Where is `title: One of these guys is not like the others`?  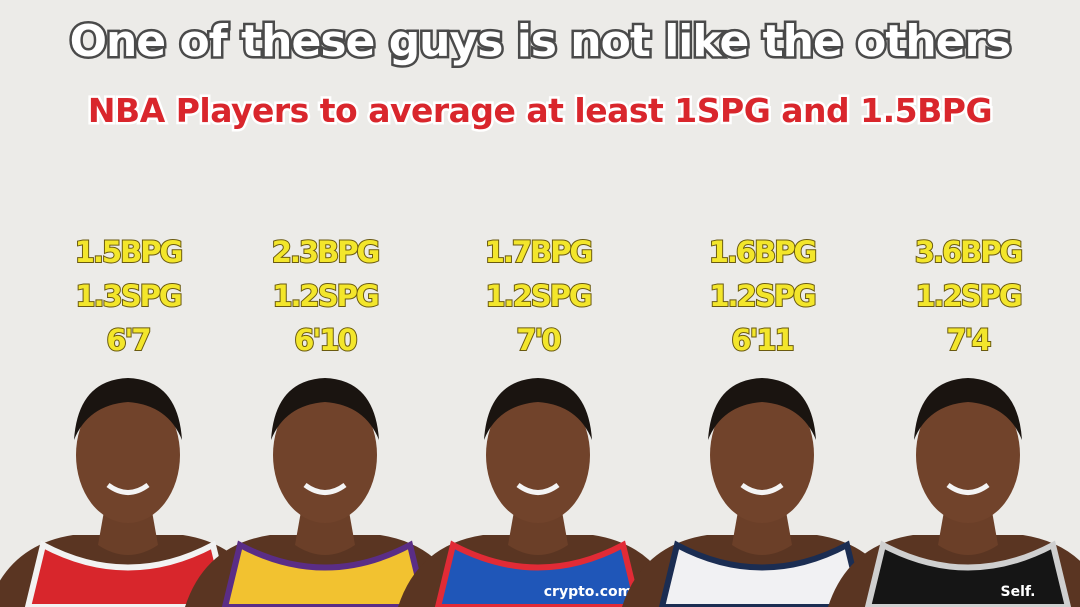
title: One of these guys is not like the others is located at coordinates (540, 41).